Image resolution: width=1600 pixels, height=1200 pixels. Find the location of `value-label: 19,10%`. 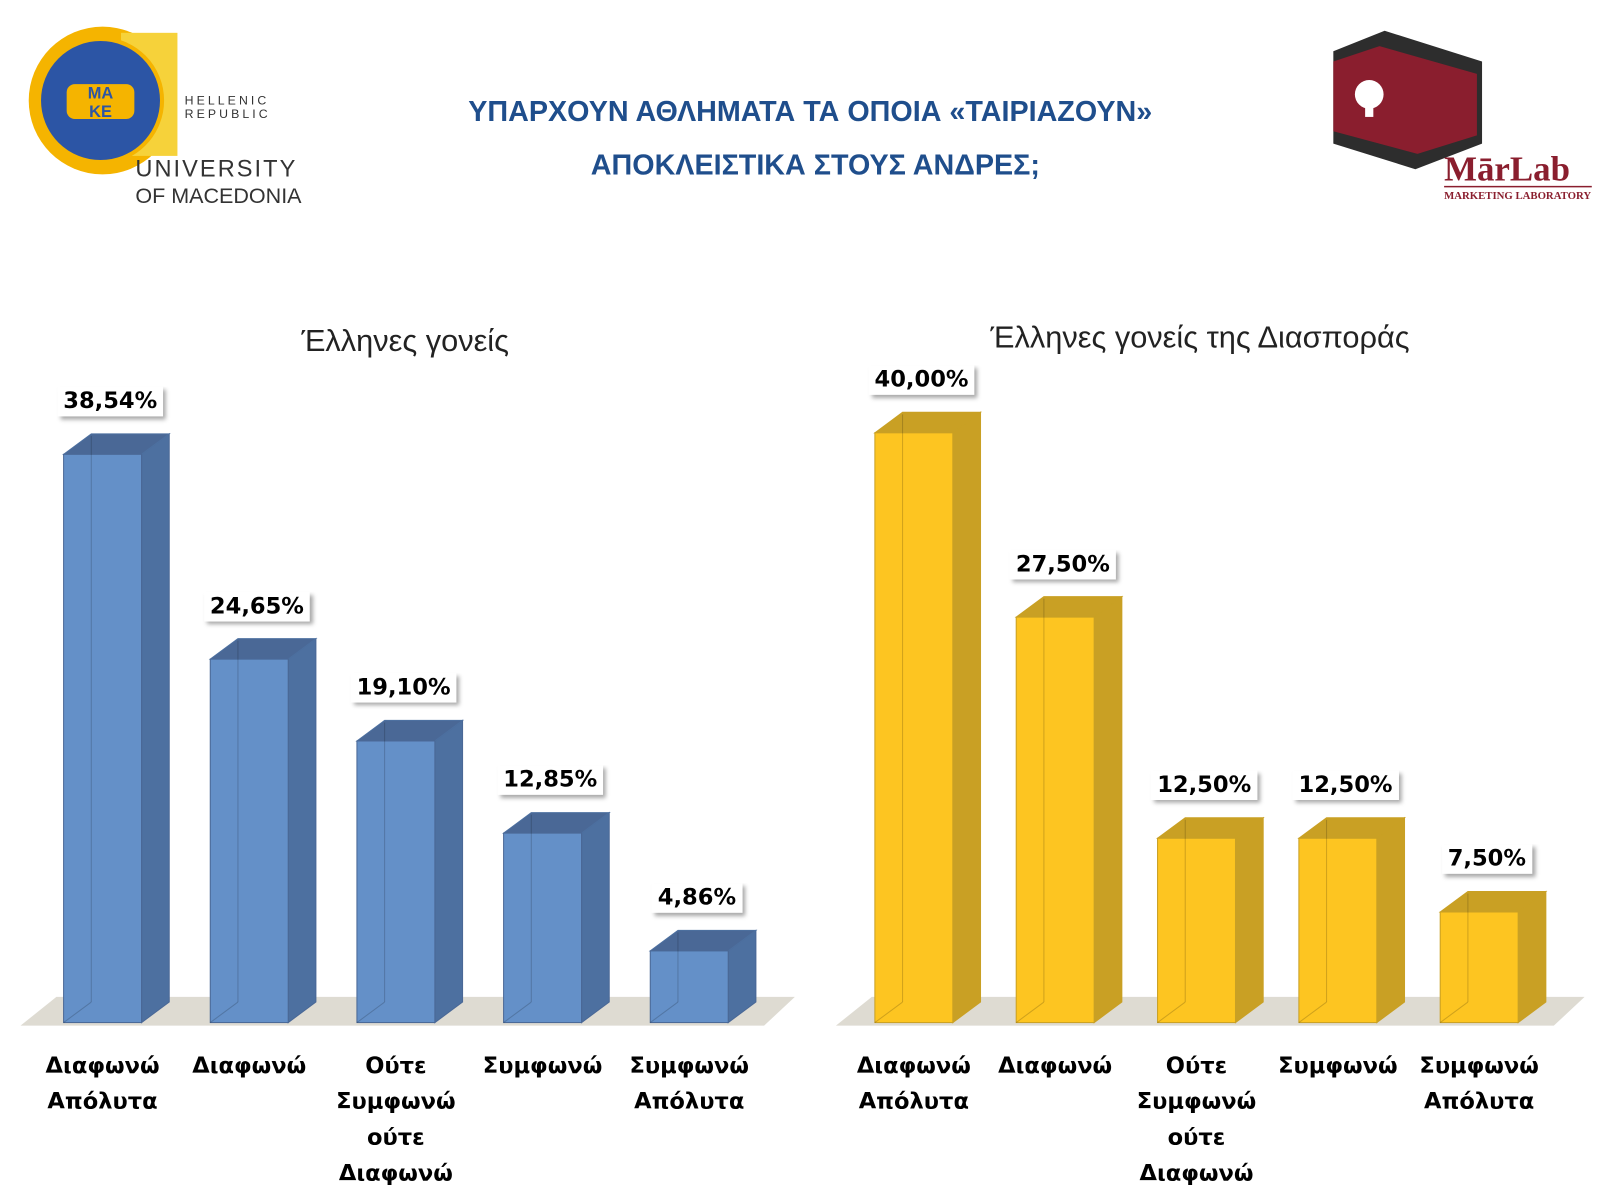

value-label: 19,10% is located at coordinates (403, 688).